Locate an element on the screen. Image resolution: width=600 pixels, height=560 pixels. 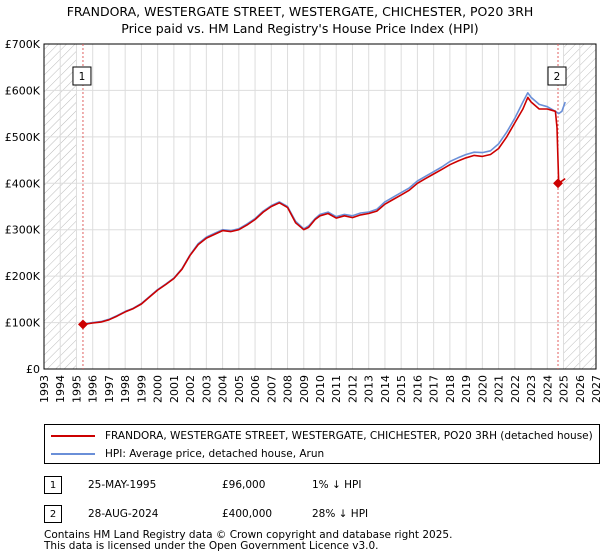
x-tick-label: 2012 is located at coordinates (352, 389).